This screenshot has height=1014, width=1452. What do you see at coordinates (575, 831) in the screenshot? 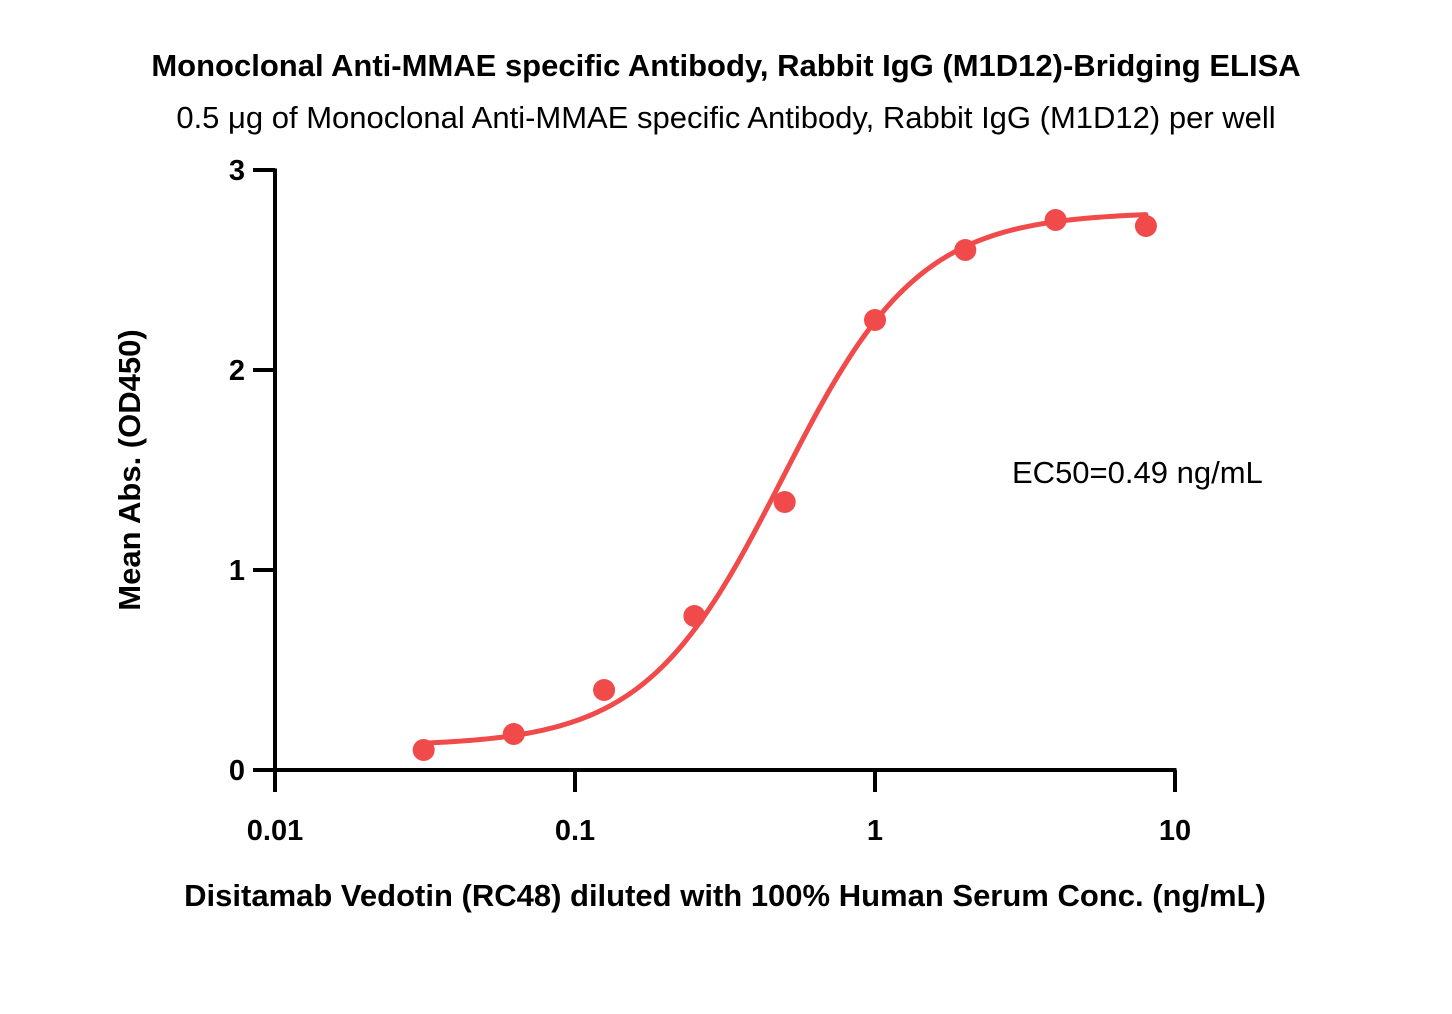
I see `x-tick-label: 0.1` at bounding box center [575, 831].